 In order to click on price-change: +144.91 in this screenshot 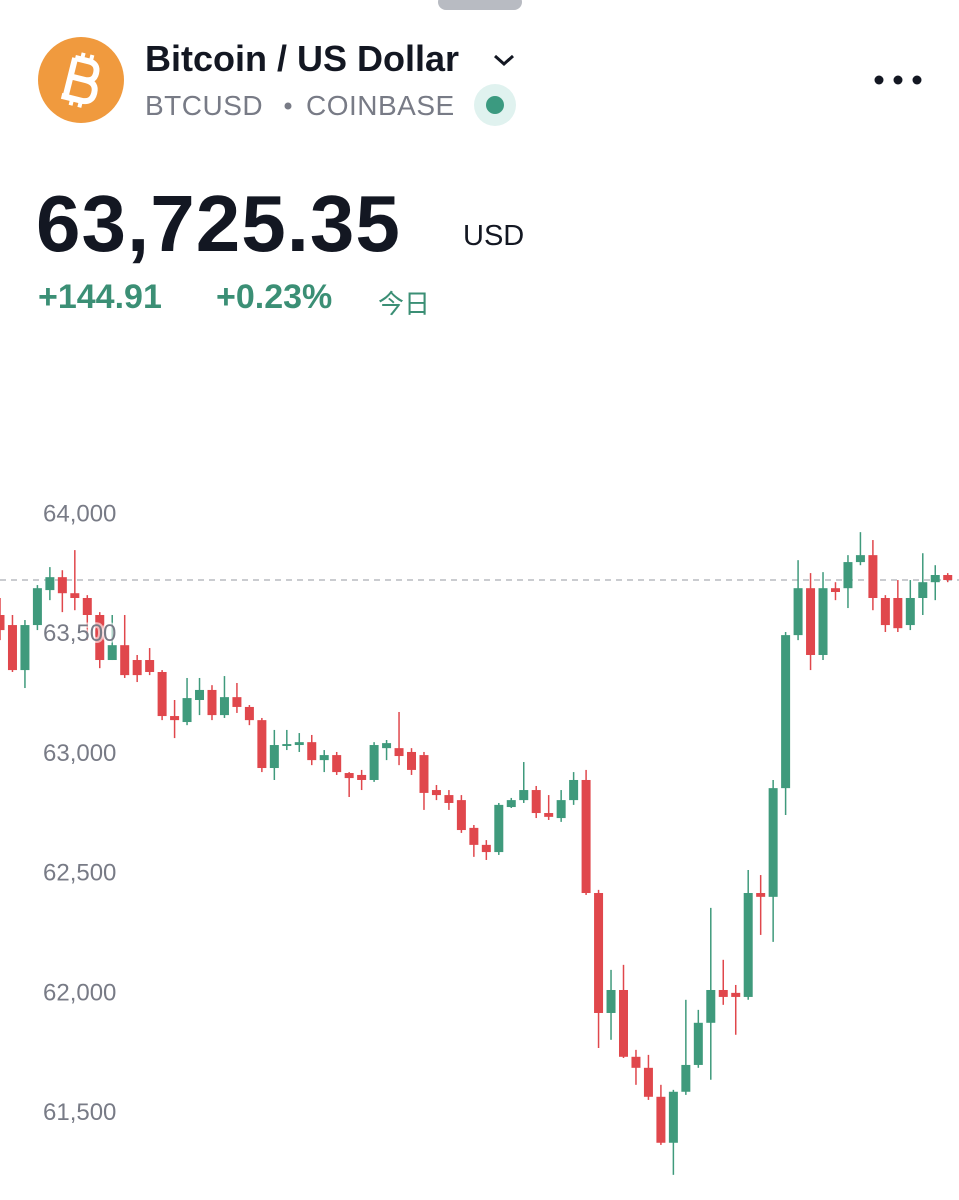, I will do `click(100, 297)`.